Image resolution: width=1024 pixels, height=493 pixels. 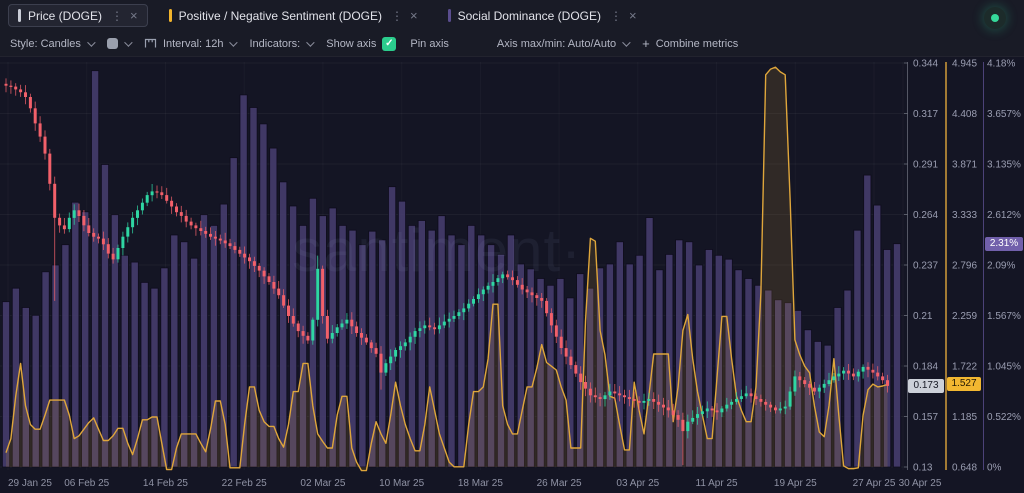 What do you see at coordinates (1001, 266) in the screenshot?
I see `axis-tick-label: 2.09%` at bounding box center [1001, 266].